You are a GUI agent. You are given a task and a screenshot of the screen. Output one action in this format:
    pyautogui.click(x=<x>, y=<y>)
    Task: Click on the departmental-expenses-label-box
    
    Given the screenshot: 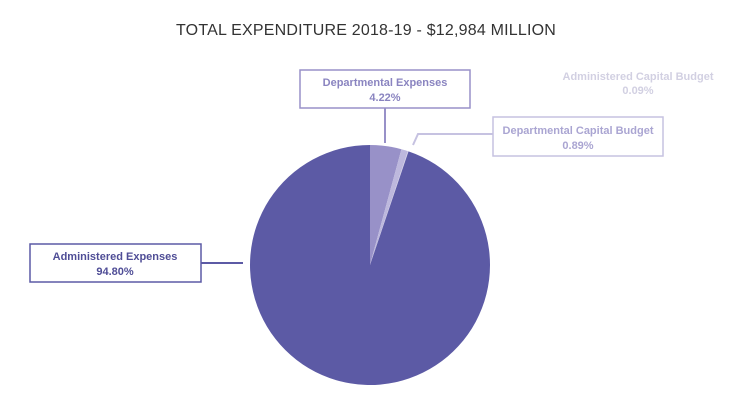 What is the action you would take?
    pyautogui.click(x=385, y=89)
    